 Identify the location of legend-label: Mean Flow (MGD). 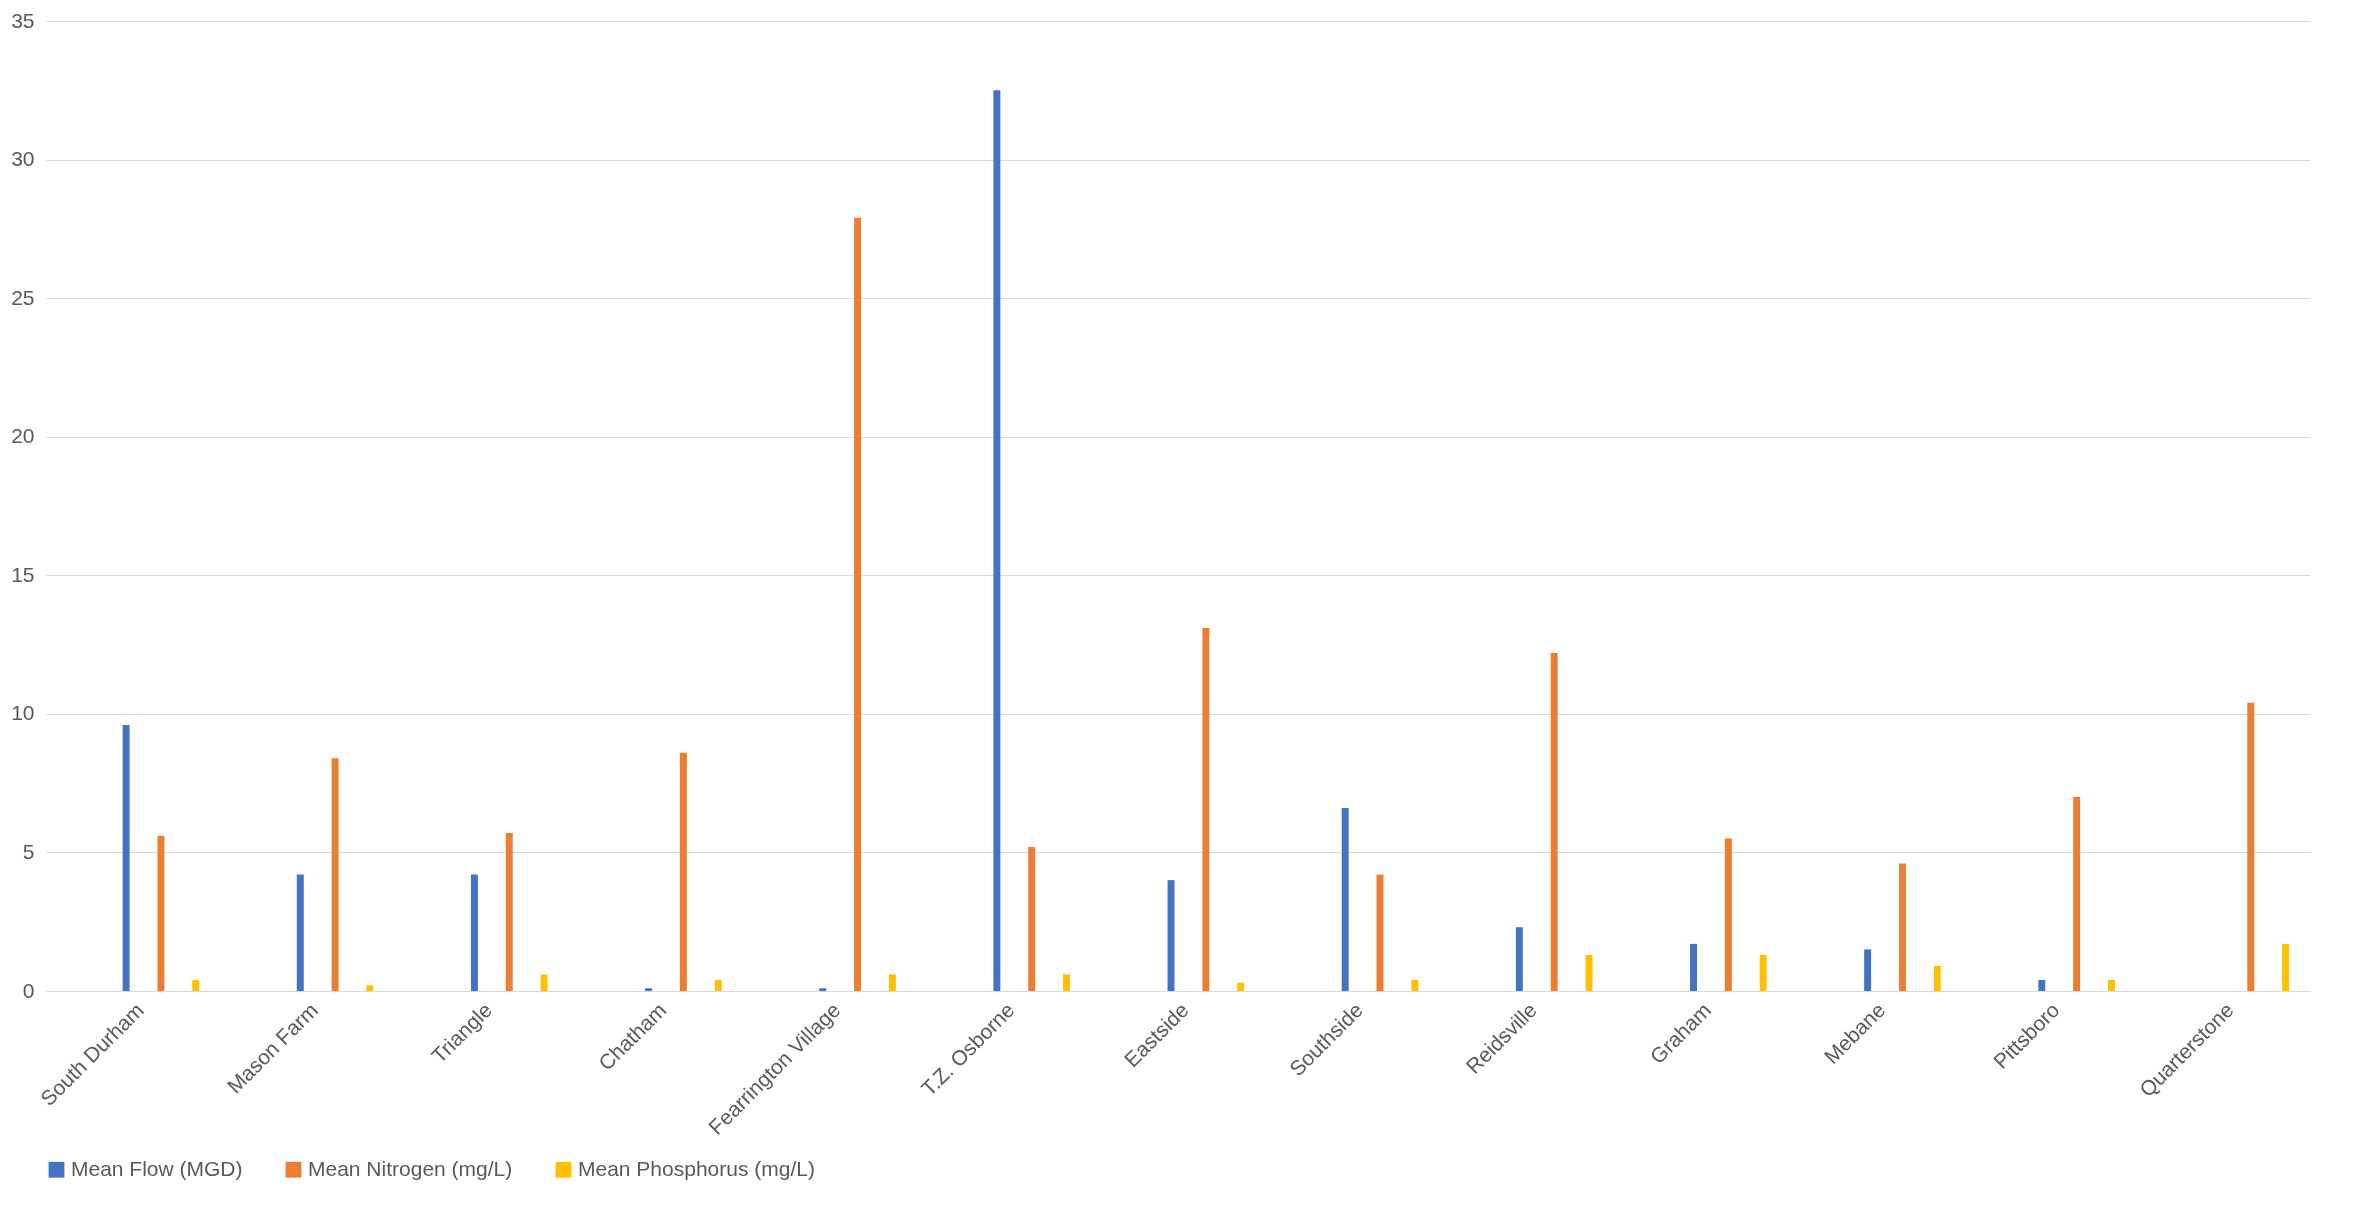
(157, 1168).